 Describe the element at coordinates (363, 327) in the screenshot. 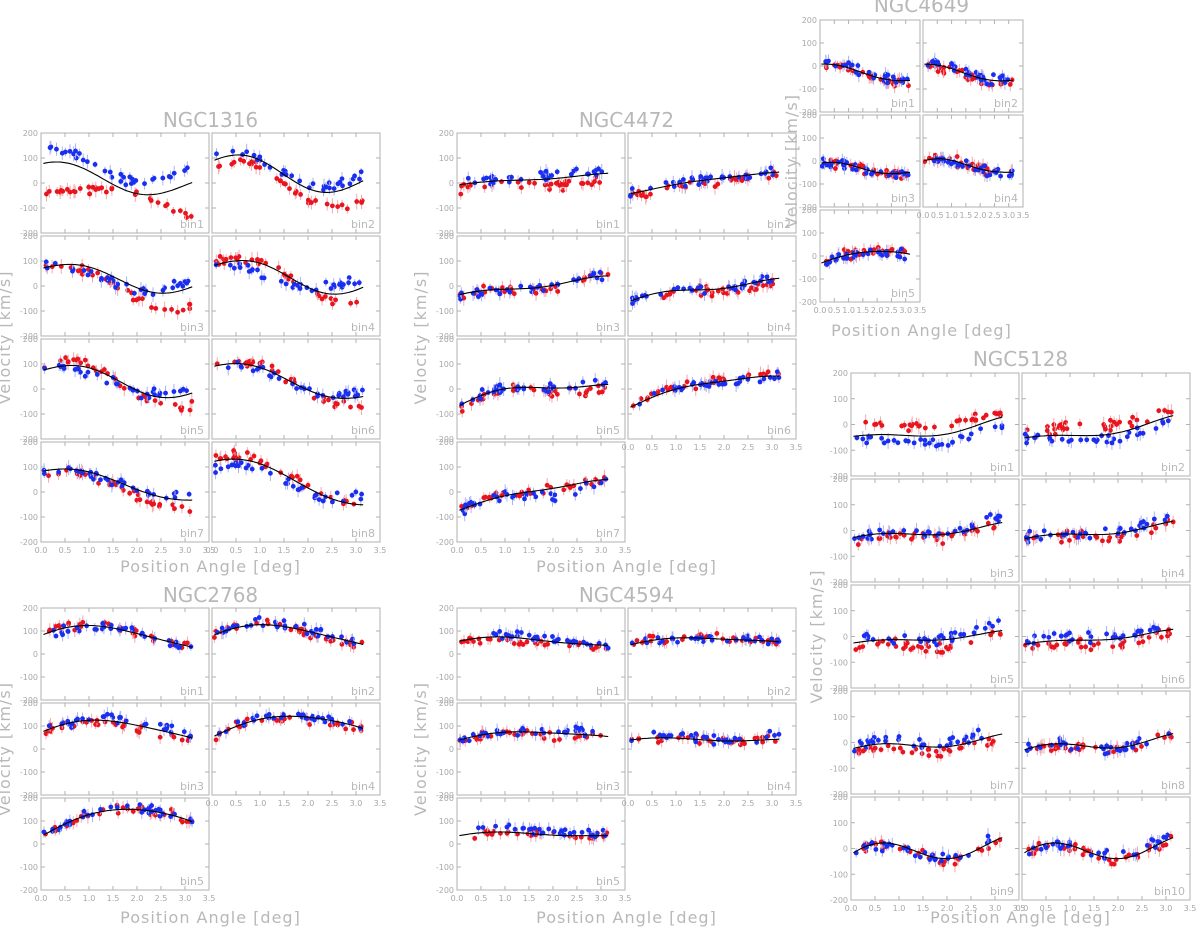

I see `bin-label: bin4` at that location.